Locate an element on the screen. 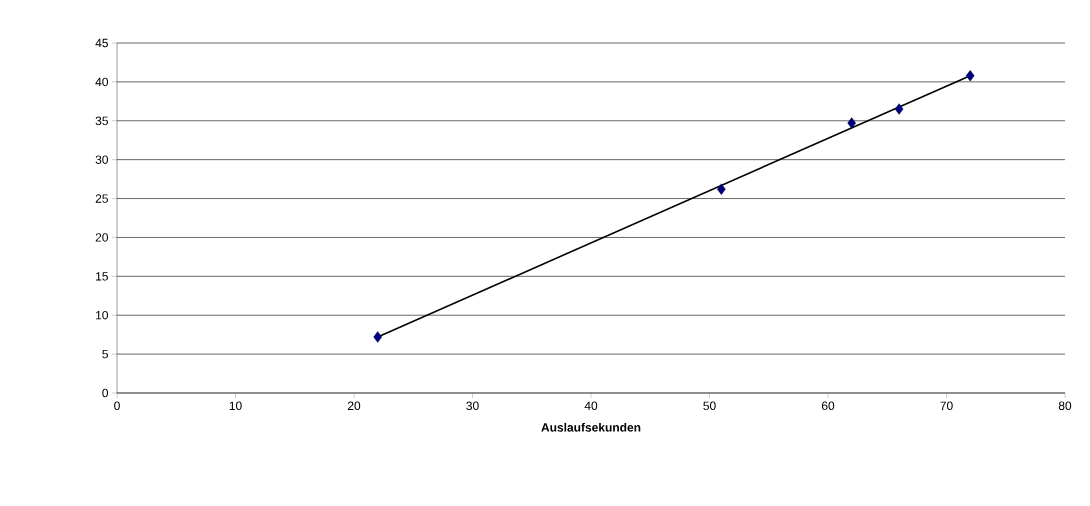 This screenshot has width=1090, height=506. y-tick-label: 15 is located at coordinates (102, 276).